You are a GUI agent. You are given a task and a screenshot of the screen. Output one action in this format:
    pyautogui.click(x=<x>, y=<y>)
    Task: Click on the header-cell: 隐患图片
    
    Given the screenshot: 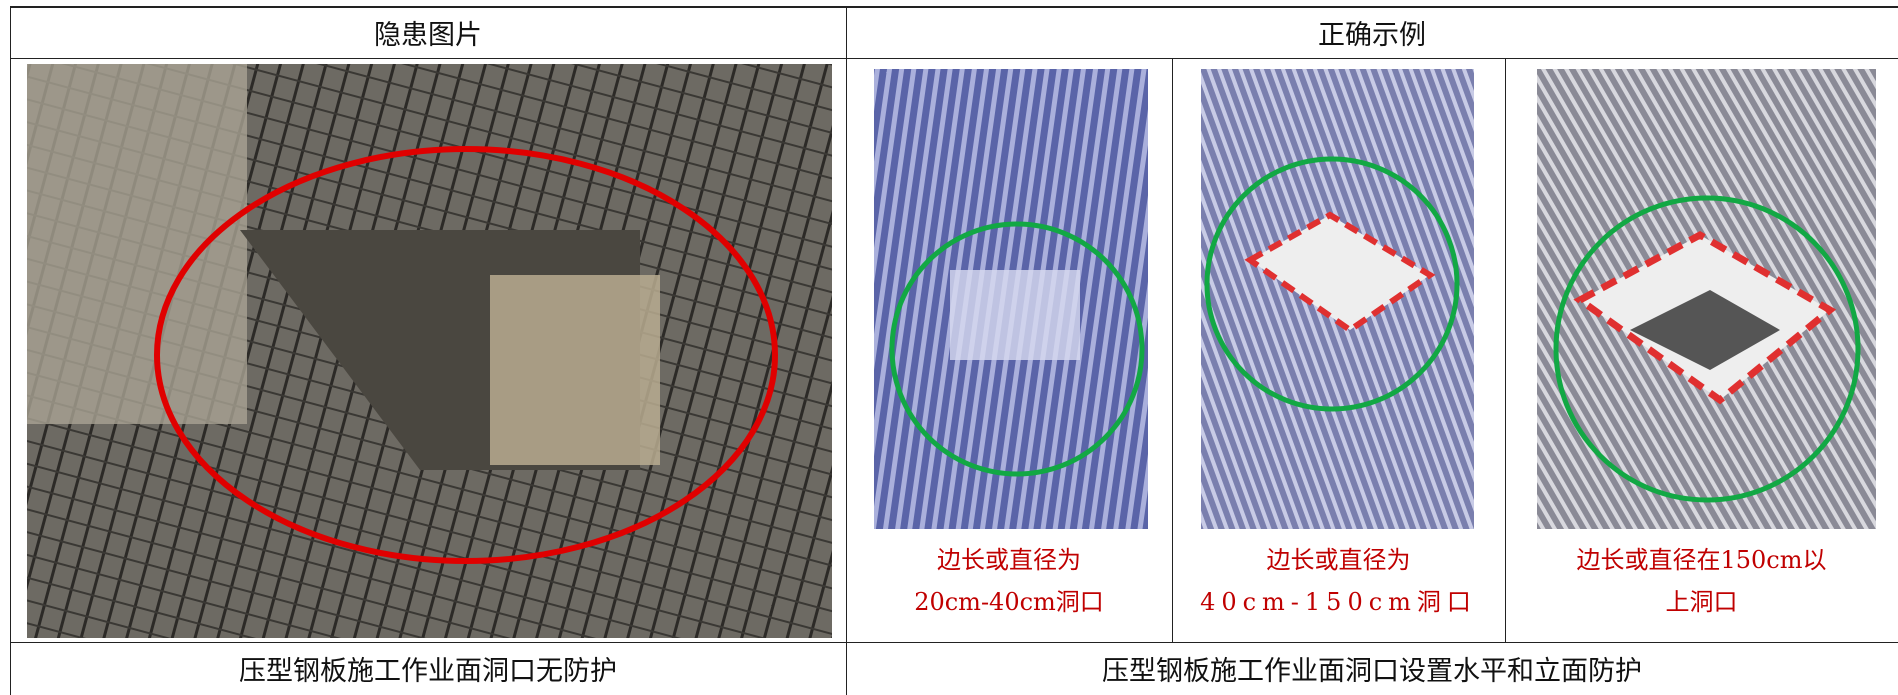 What is the action you would take?
    pyautogui.click(x=428, y=35)
    